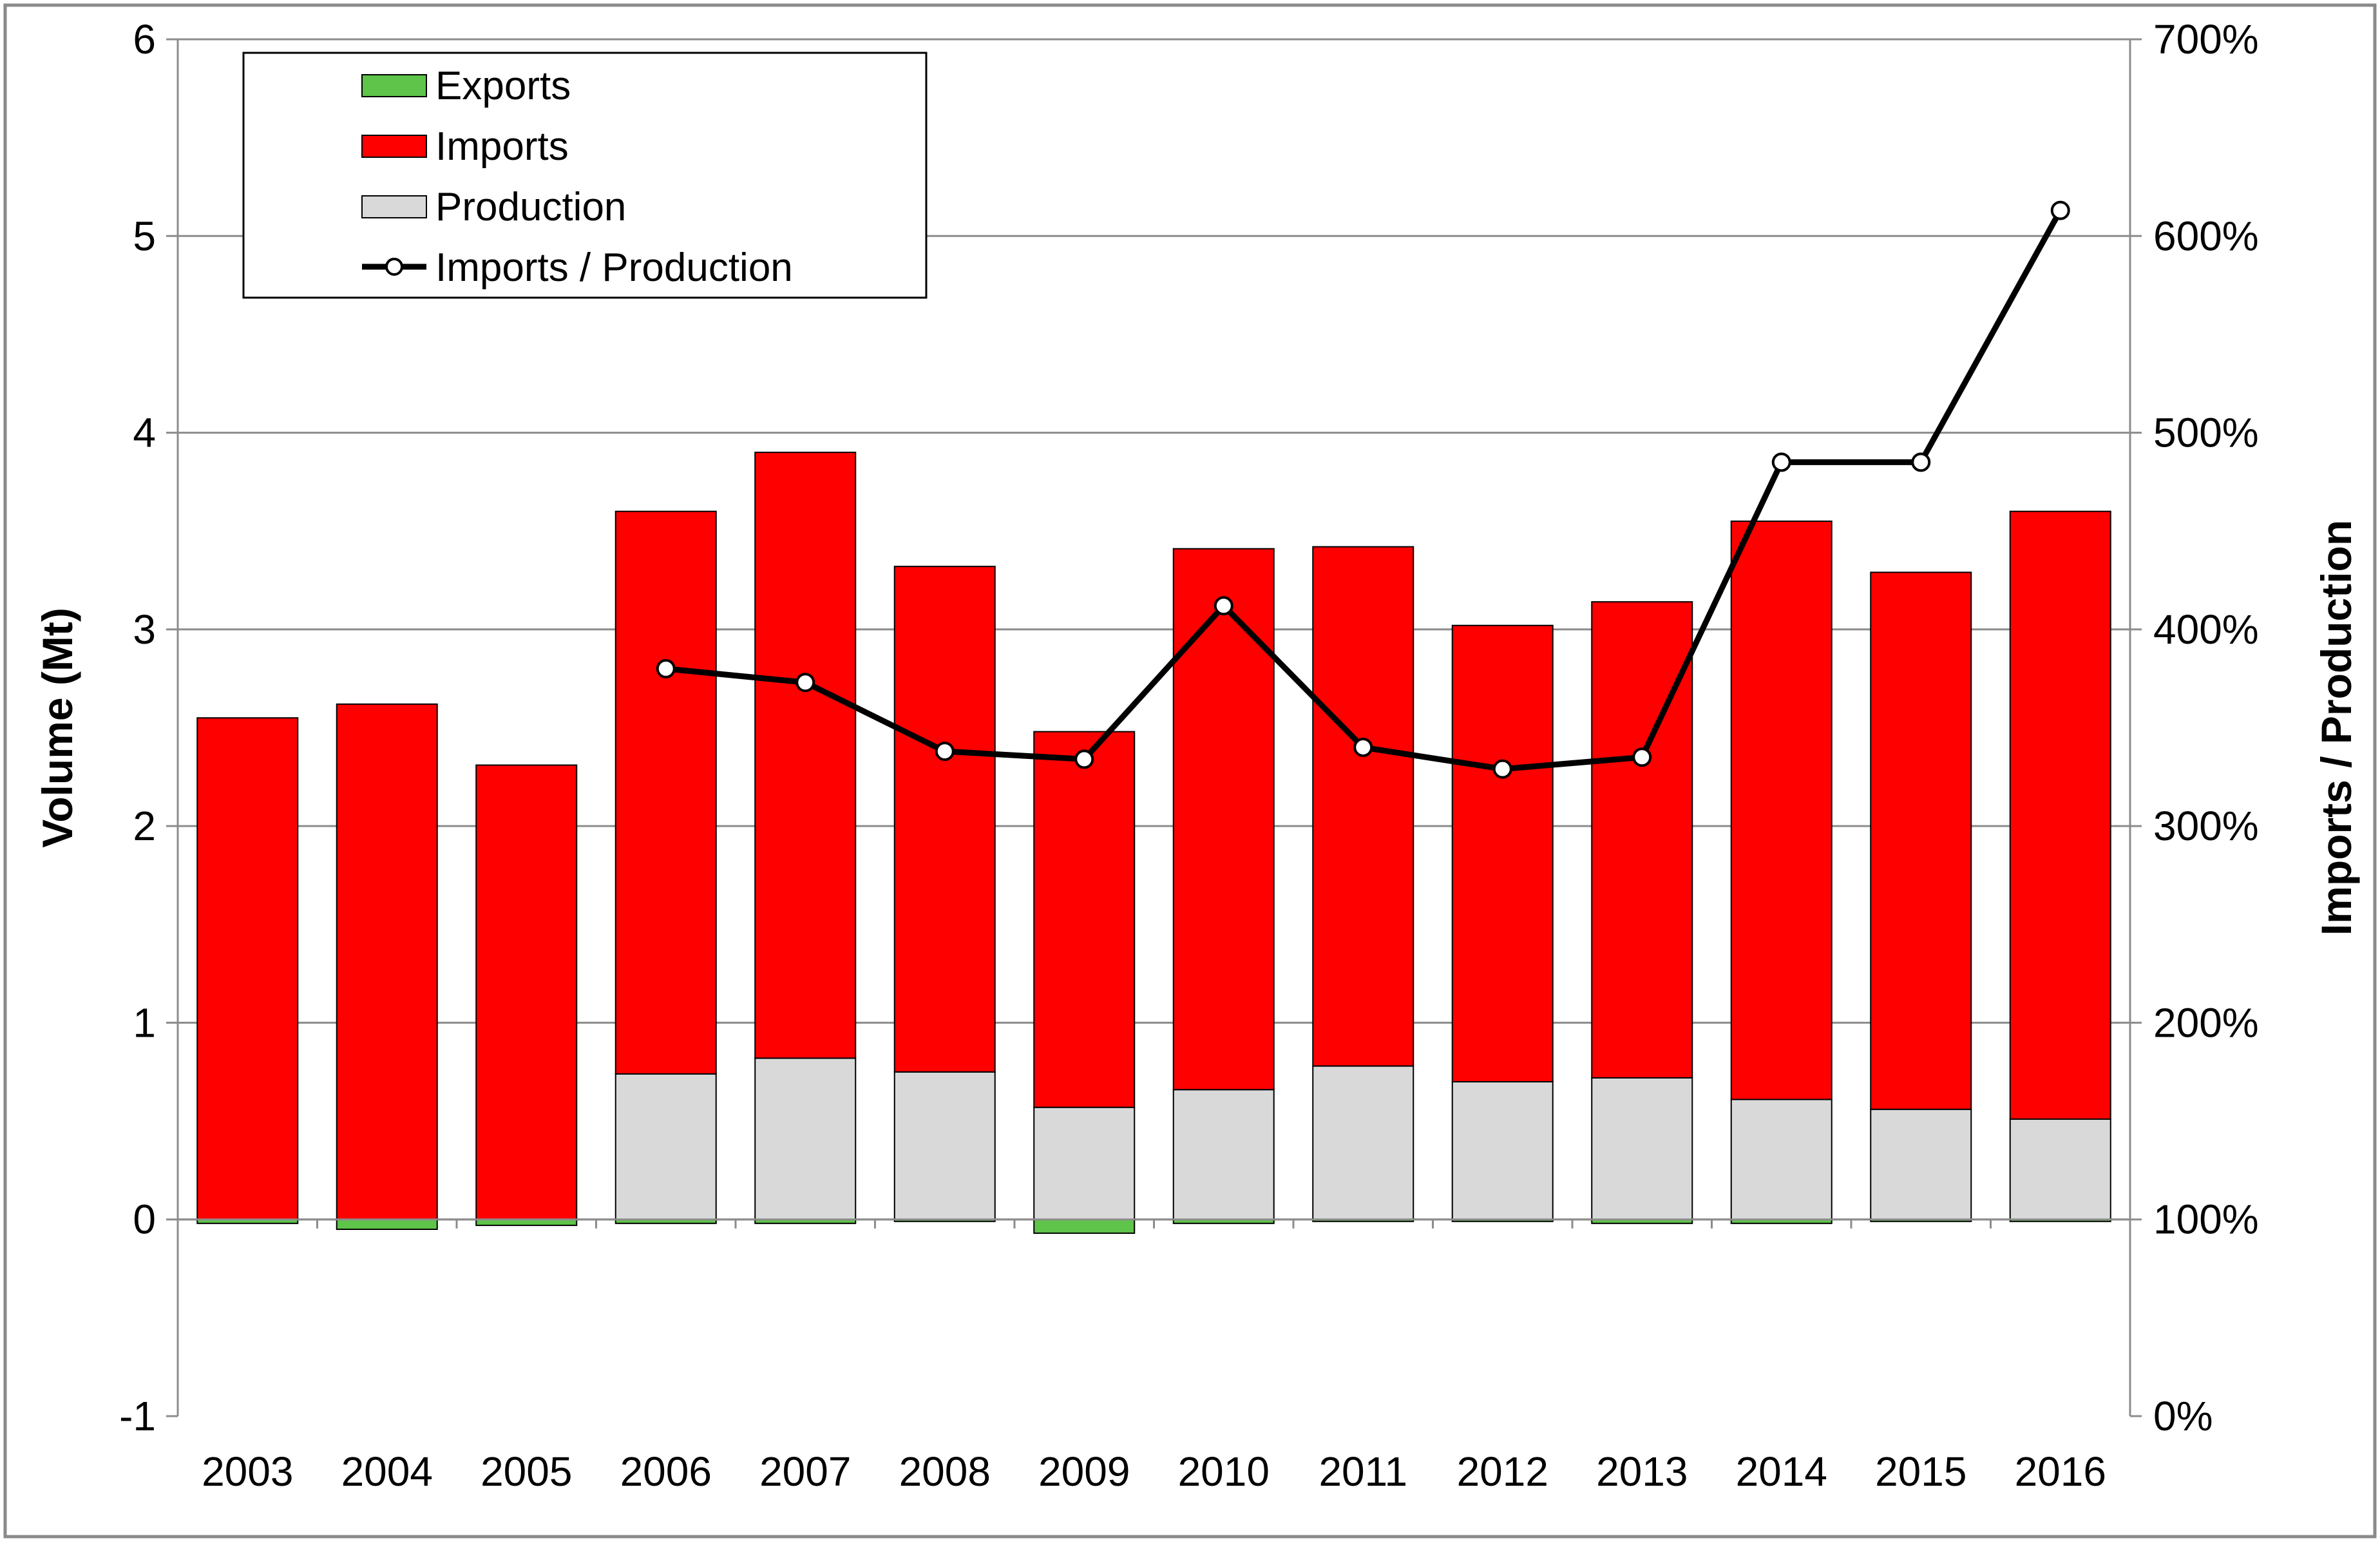 The height and width of the screenshot is (1545, 2380). I want to click on ratio-point-2013, so click(1642, 757).